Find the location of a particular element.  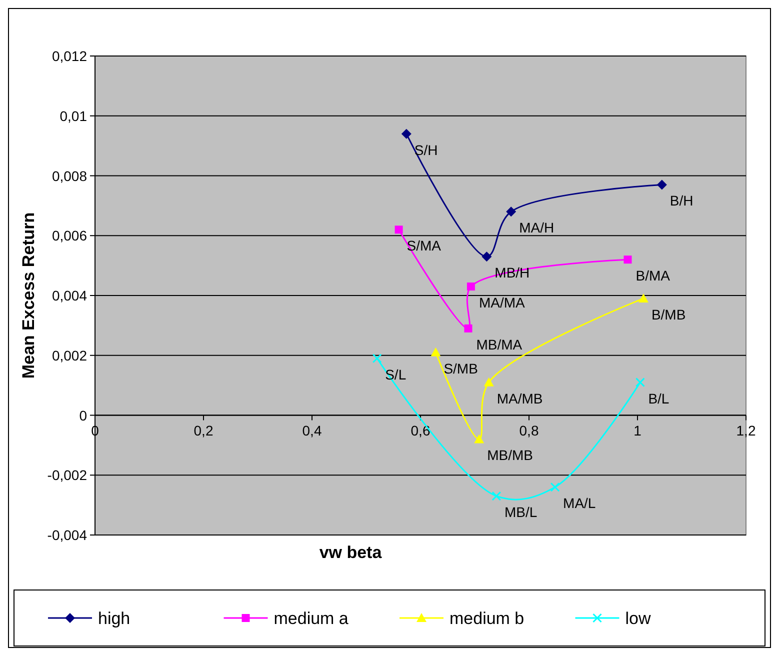

annotation: MB/MA is located at coordinates (499, 344).